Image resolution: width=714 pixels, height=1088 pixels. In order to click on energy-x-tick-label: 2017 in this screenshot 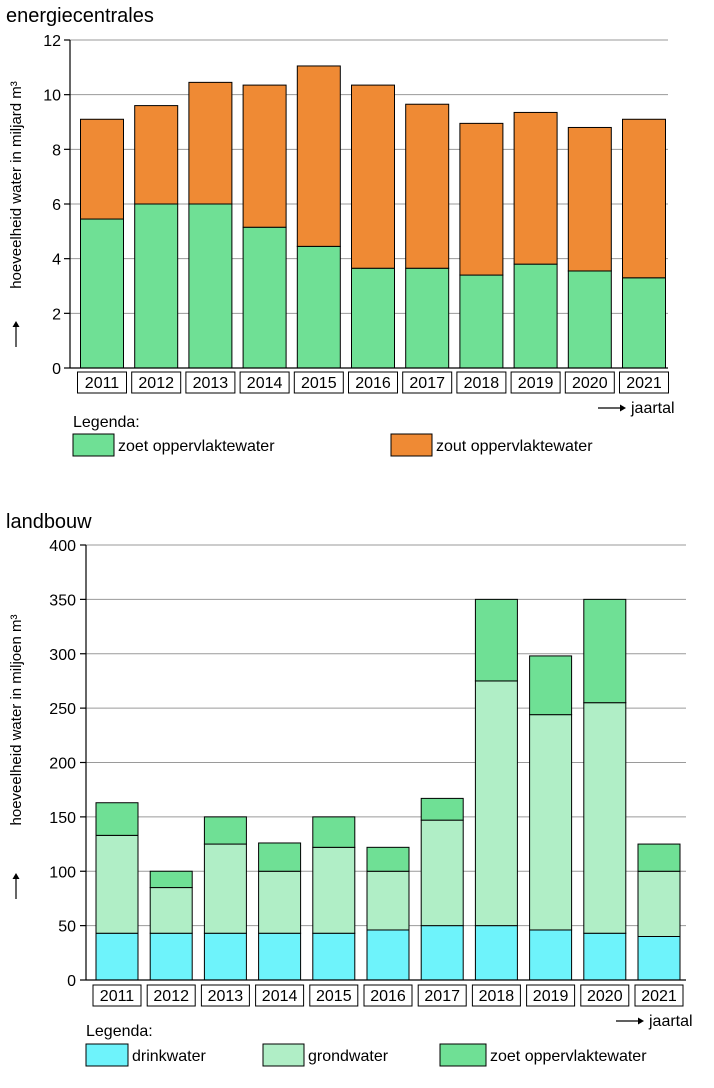, I will do `click(427, 383)`.